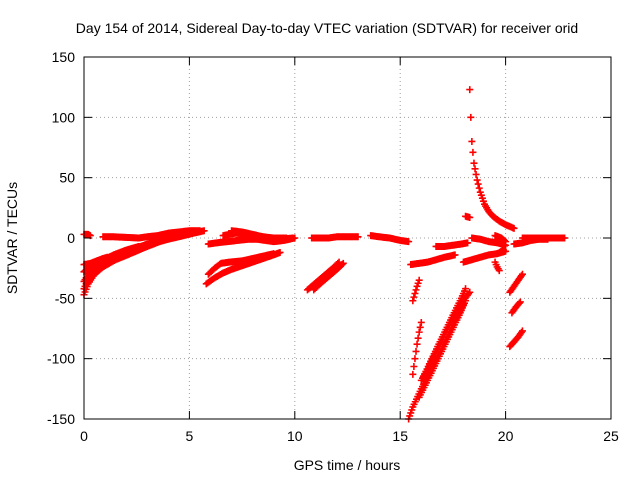  What do you see at coordinates (400, 436) in the screenshot?
I see `x-tick-label: 15` at bounding box center [400, 436].